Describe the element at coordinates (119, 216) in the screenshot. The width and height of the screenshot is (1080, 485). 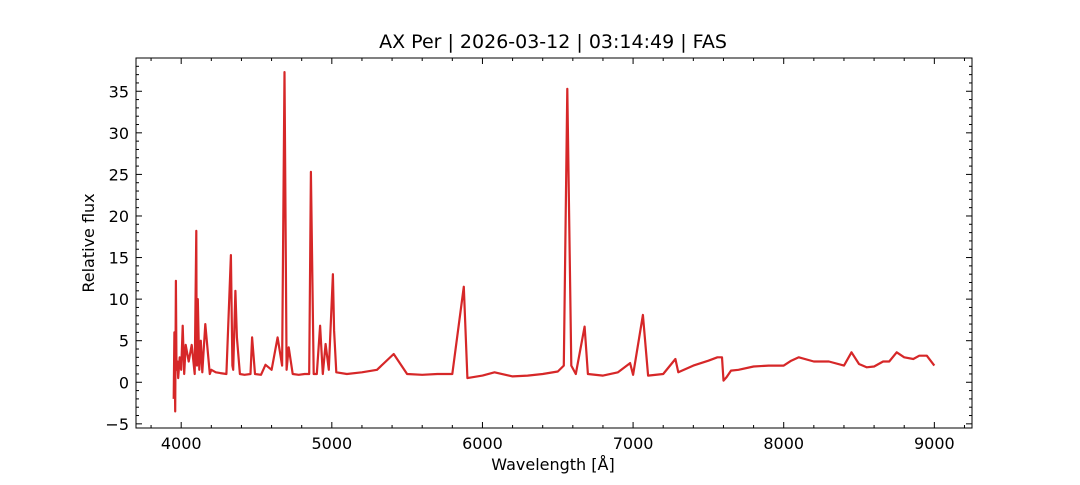
I see `y-tick-label: 20` at that location.